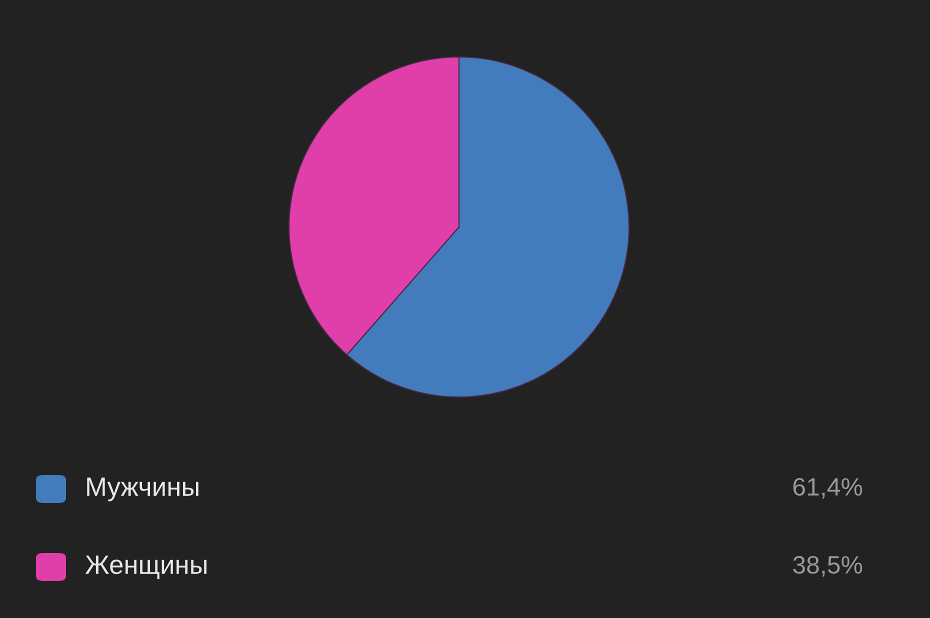 The height and width of the screenshot is (618, 930). What do you see at coordinates (827, 566) in the screenshot?
I see `data-label: 38,5%` at bounding box center [827, 566].